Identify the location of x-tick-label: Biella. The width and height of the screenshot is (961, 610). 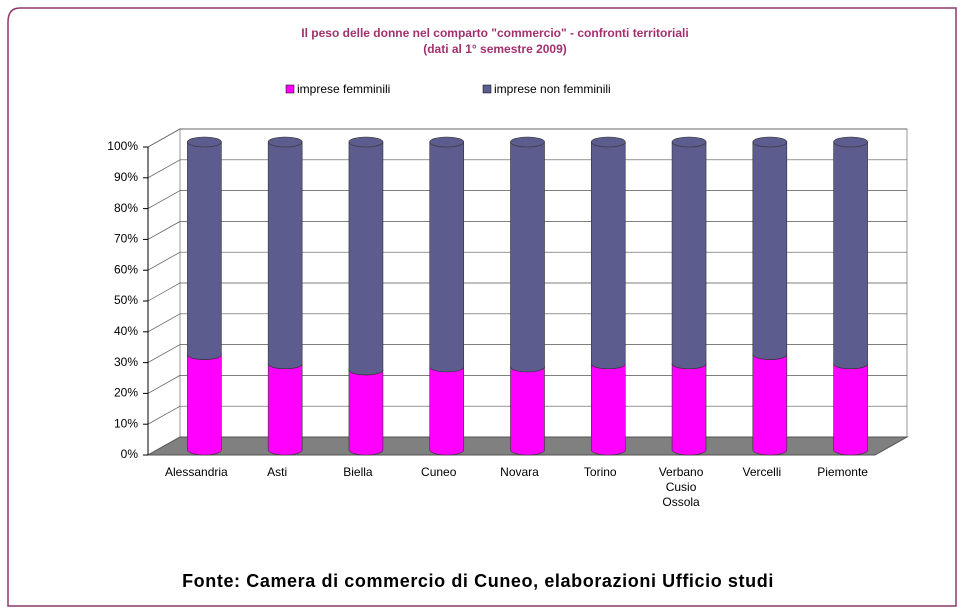
(358, 472).